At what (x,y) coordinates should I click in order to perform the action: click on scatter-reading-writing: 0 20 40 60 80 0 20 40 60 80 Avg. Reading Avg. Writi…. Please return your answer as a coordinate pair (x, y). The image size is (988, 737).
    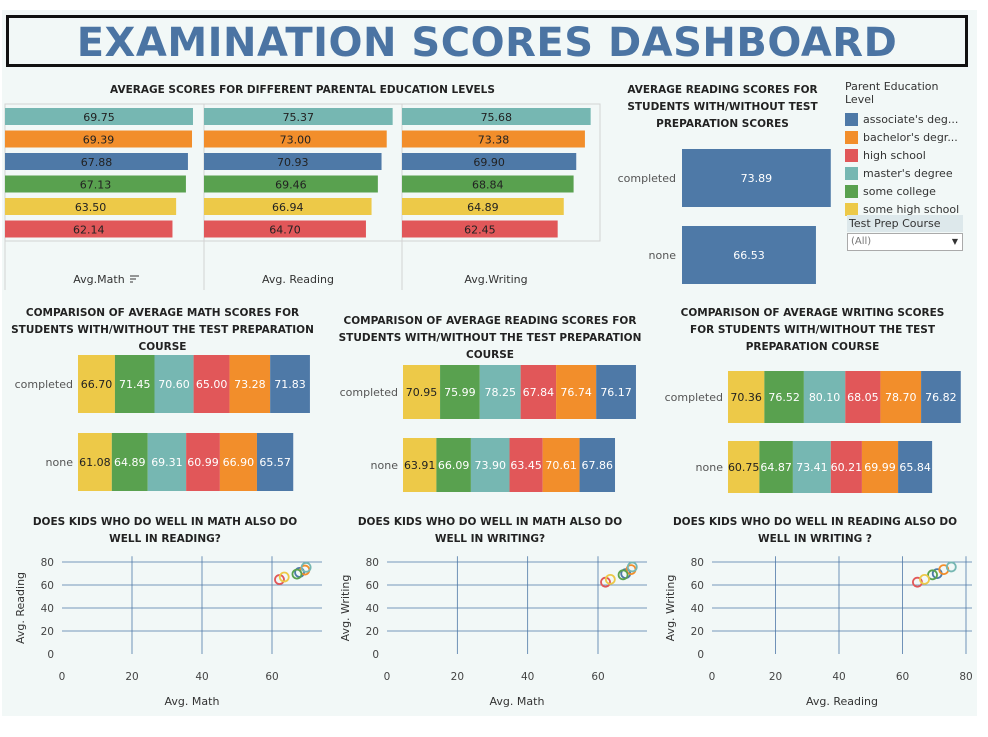
    Looking at the image, I should click on (818, 632).